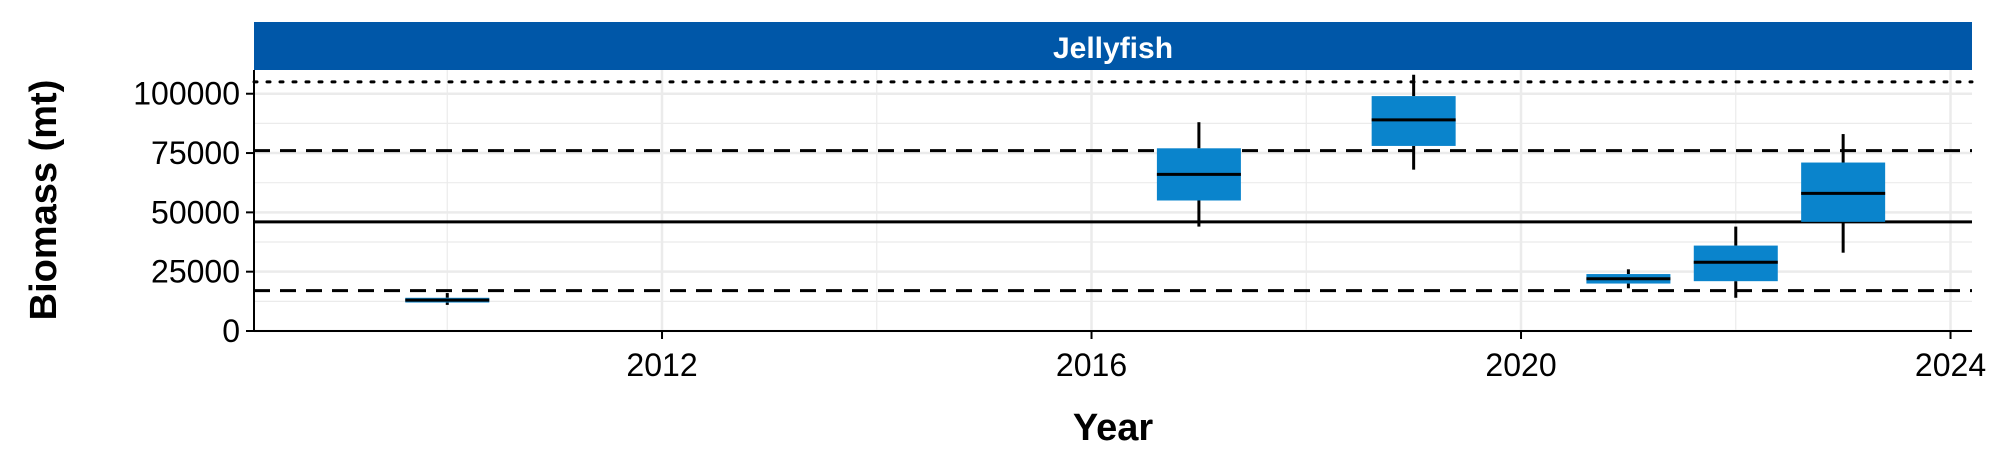 The image size is (1996, 472). Describe the element at coordinates (44, 200) in the screenshot. I see `y-axis-title: Biomass (mt)` at that location.